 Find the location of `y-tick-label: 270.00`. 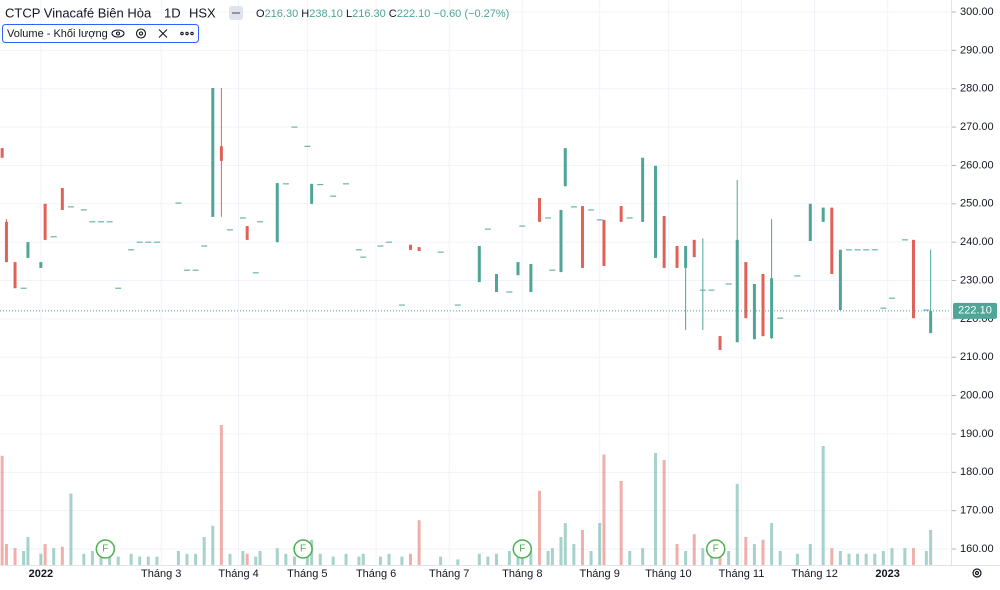

y-tick-label: 270.00 is located at coordinates (977, 127).